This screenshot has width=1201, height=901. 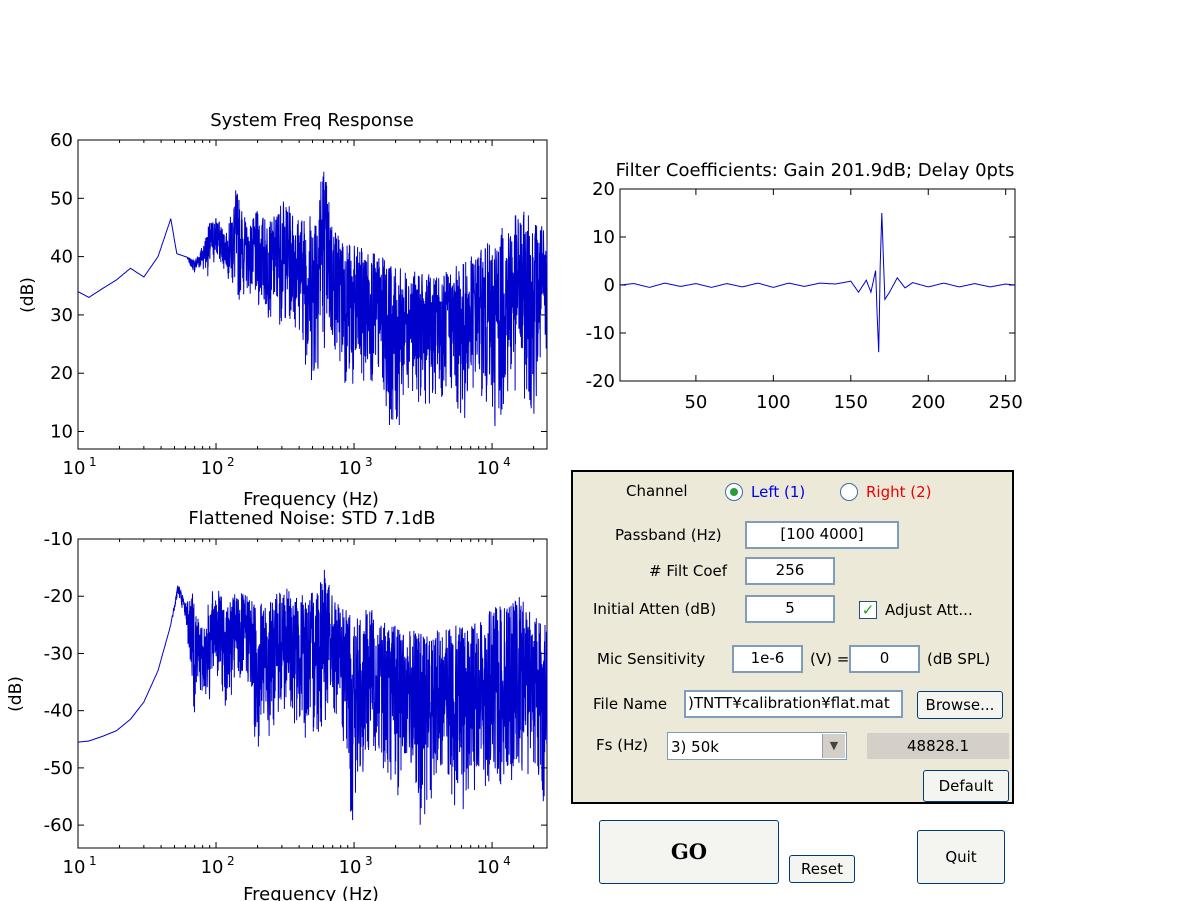 I want to click on filt-coef-label: # Filt Coef, so click(x=688, y=571).